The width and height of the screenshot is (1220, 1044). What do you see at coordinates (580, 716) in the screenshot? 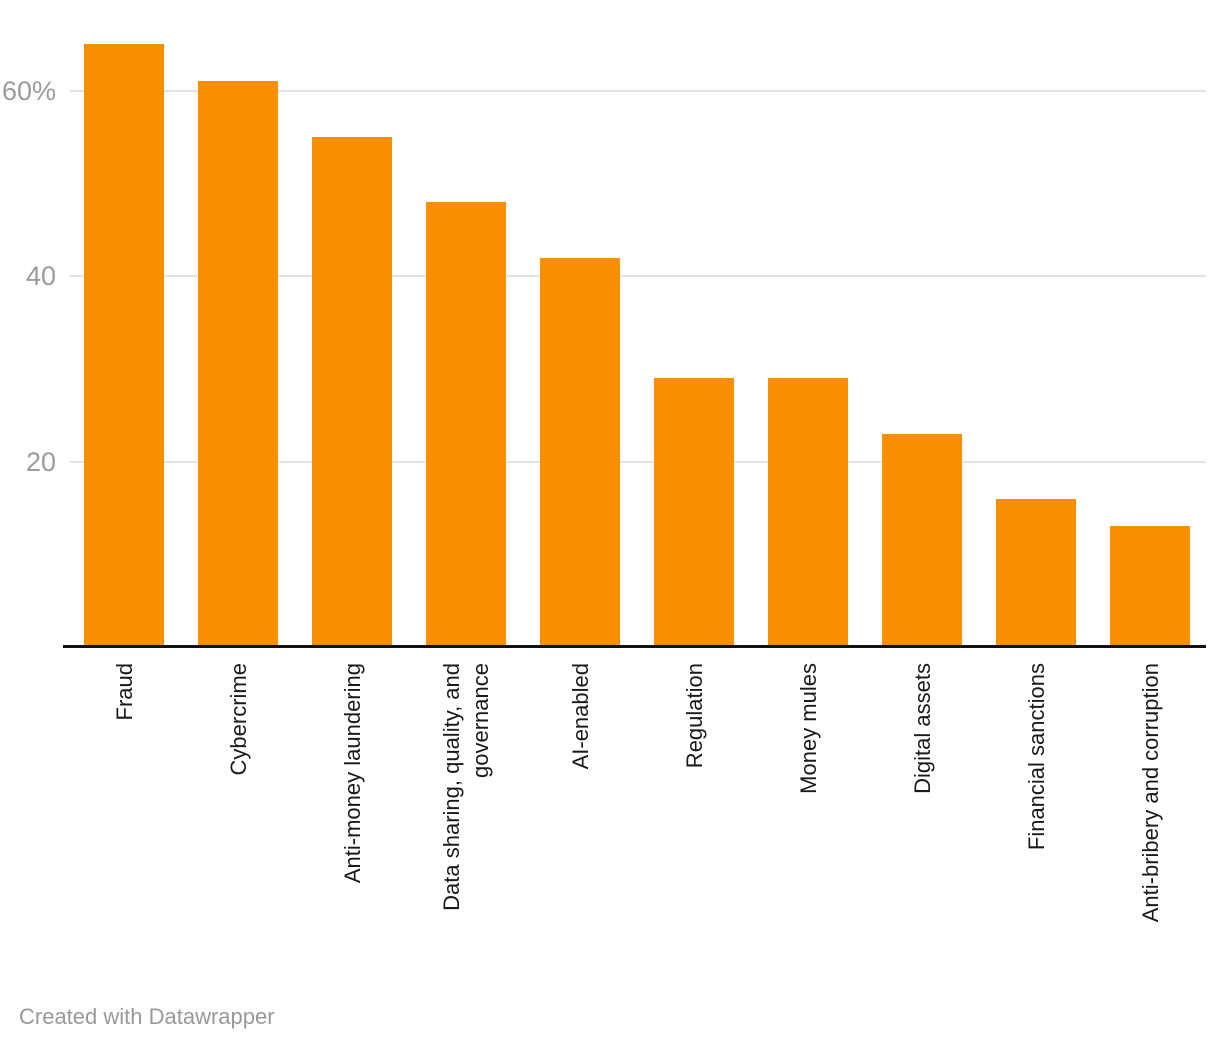
I see `x-axis-label-line: AI-enabled` at bounding box center [580, 716].